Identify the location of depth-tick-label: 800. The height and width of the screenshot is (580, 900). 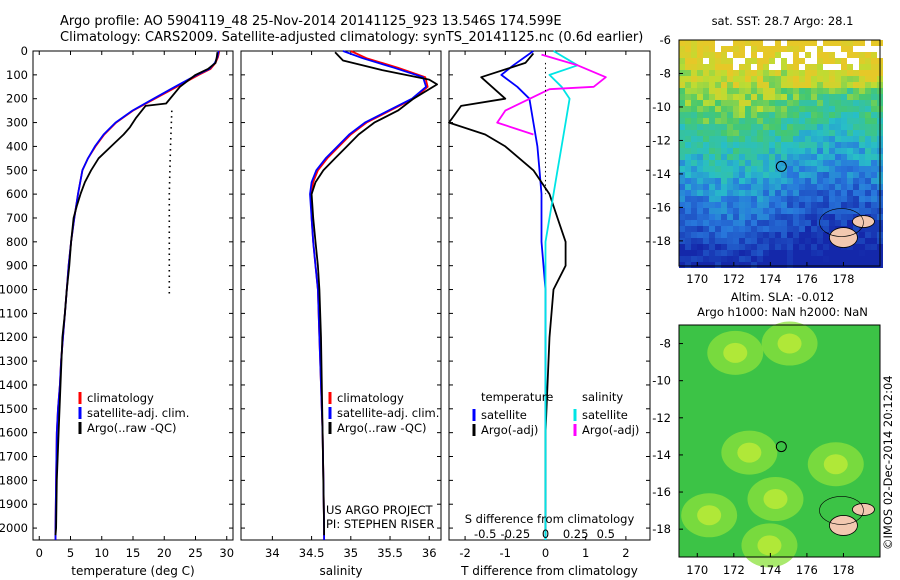
(17, 242).